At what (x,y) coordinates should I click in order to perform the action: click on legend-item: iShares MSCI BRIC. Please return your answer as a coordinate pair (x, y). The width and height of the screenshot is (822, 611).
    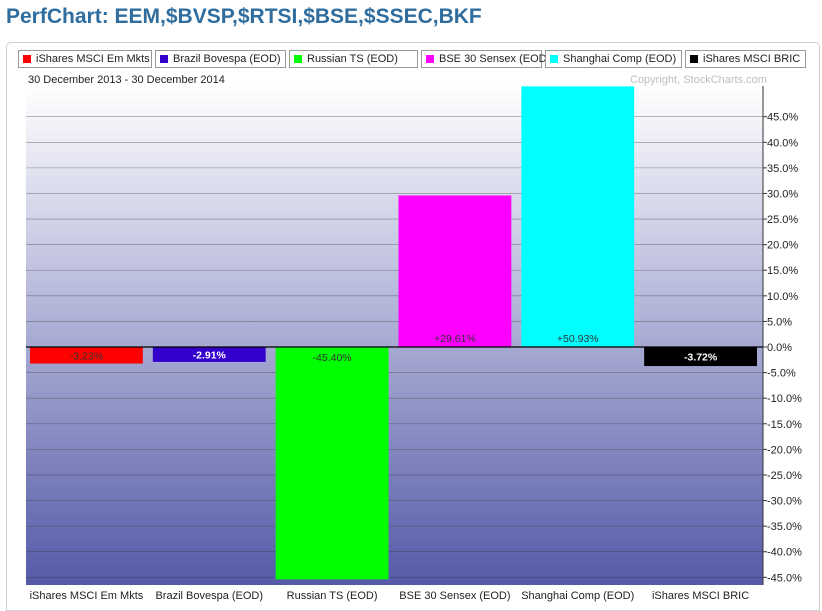
    Looking at the image, I should click on (745, 59).